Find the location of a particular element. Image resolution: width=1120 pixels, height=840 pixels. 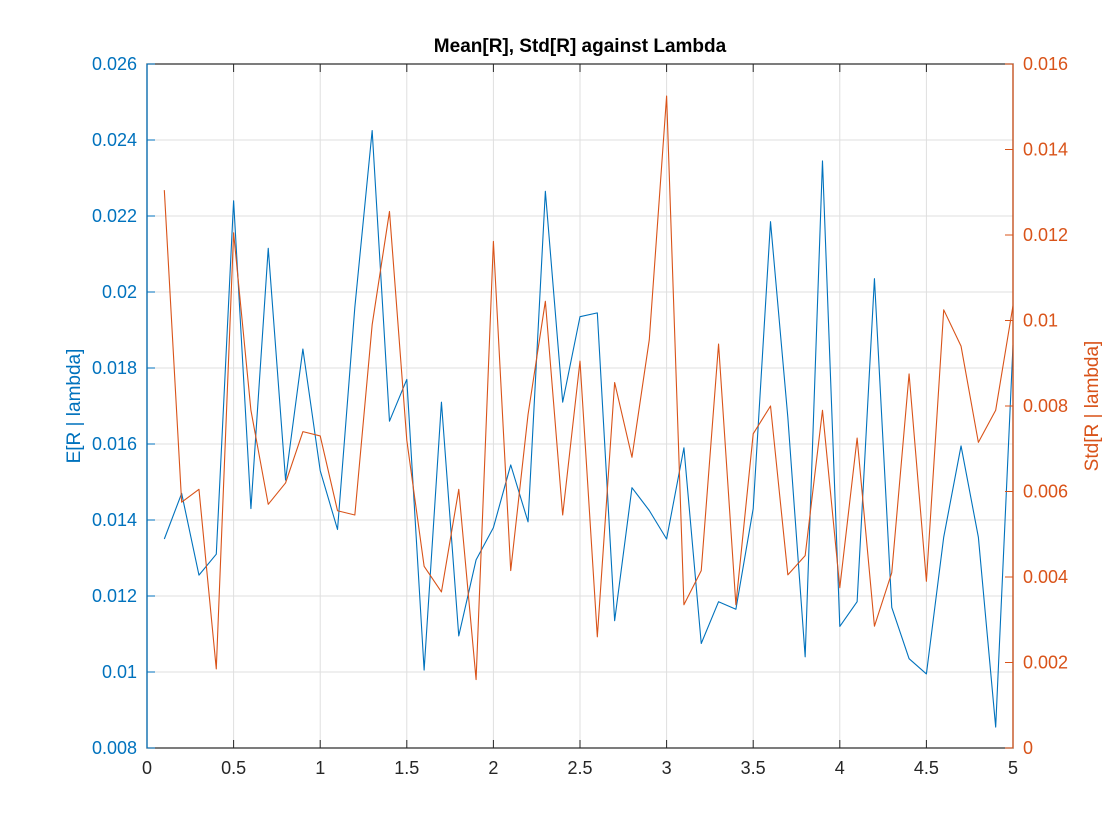

x-tick-label: 1.5 is located at coordinates (406, 768).